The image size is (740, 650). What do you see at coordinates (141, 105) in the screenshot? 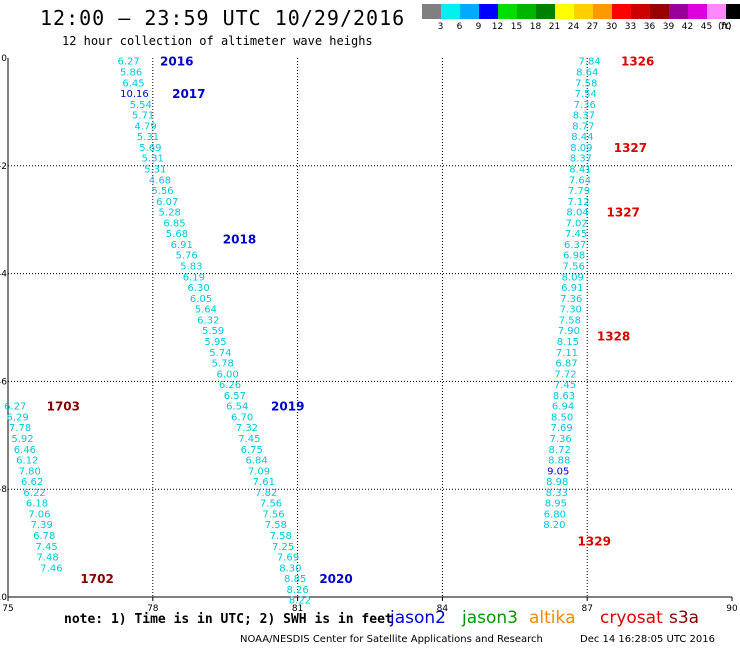
I see `data-point-jason2: 5.54` at bounding box center [141, 105].